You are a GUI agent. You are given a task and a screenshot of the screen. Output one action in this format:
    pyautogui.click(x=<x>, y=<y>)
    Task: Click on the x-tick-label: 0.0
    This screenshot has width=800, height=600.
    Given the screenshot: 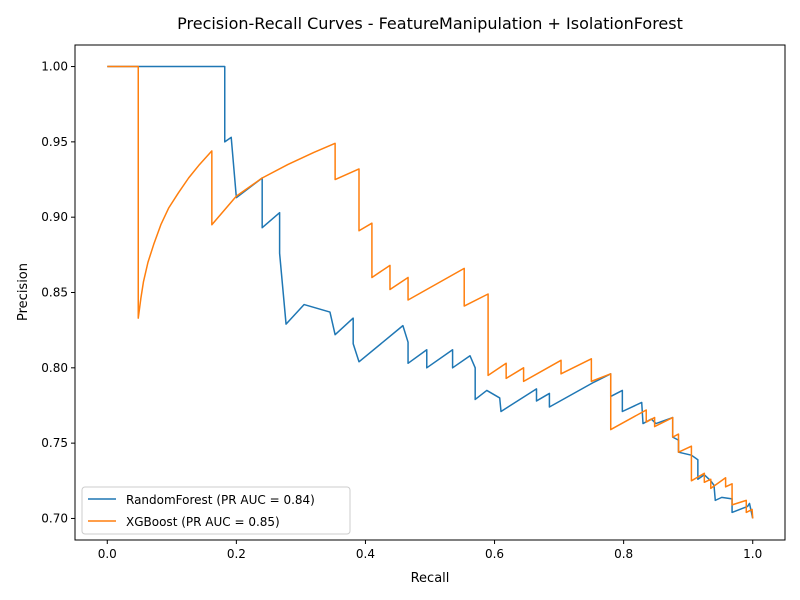 What is the action you would take?
    pyautogui.click(x=107, y=554)
    